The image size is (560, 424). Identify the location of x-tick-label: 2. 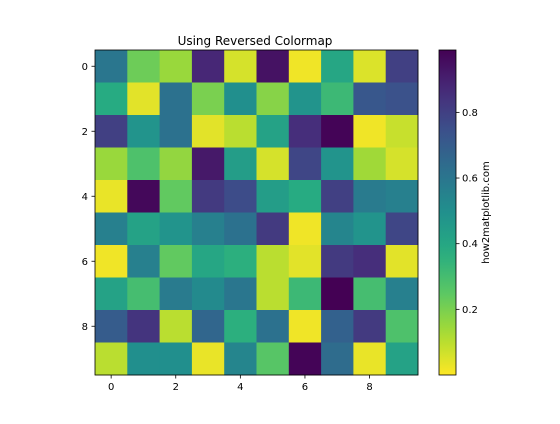
(176, 387).